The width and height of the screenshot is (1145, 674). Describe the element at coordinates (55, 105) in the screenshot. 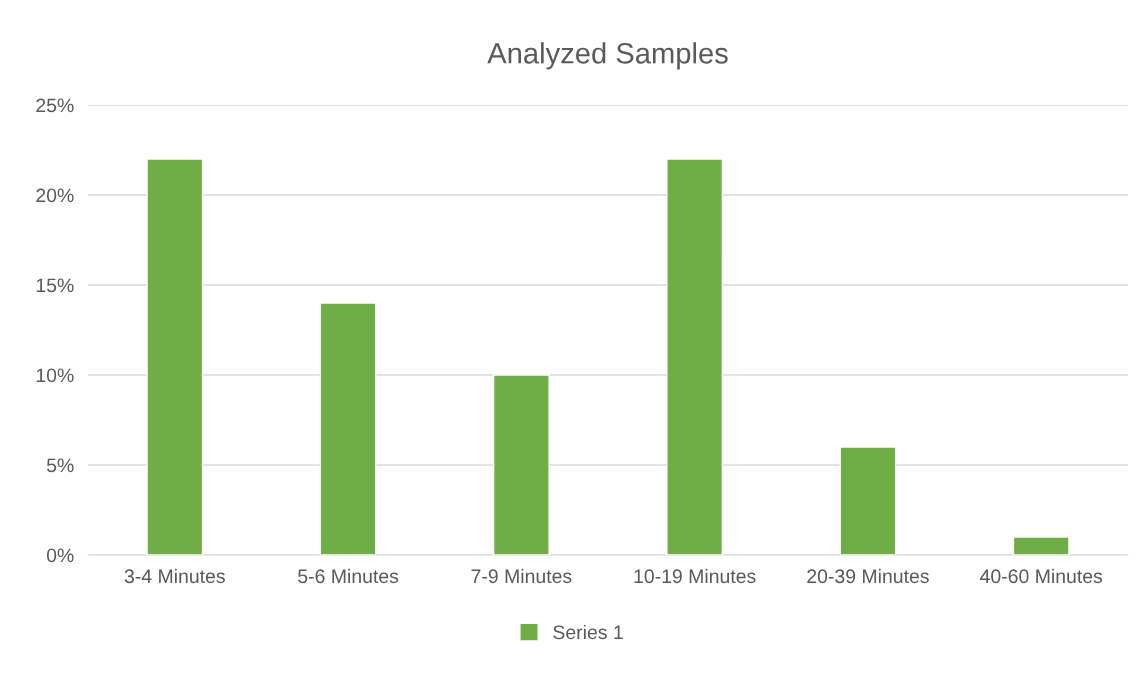

I see `y-tick-label: 25%` at that location.